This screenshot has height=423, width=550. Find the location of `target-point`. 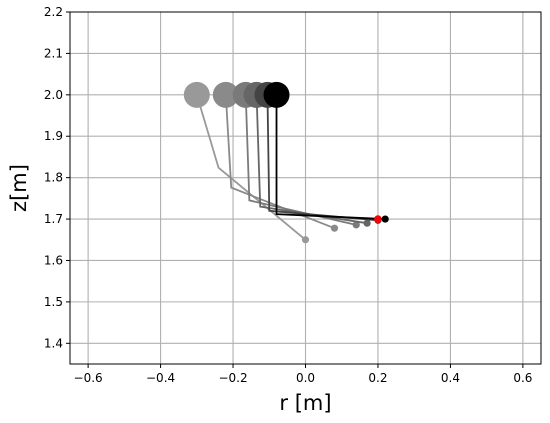

target-point is located at coordinates (378, 219).